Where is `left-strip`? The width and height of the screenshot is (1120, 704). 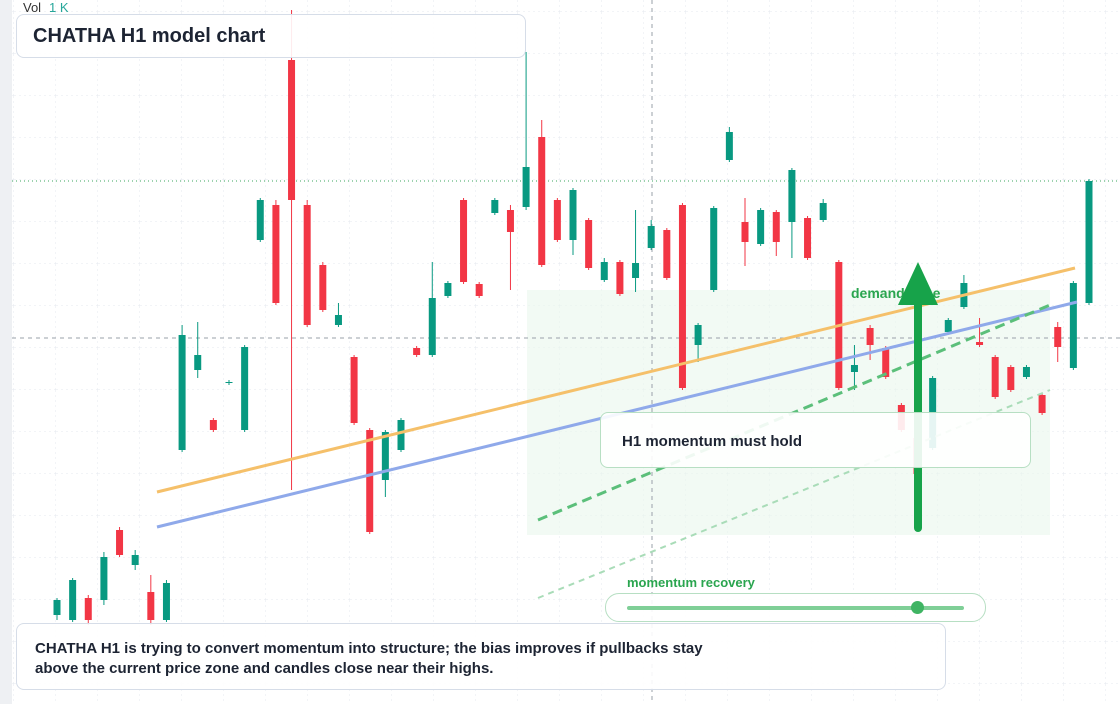
left-strip is located at coordinates (6, 352).